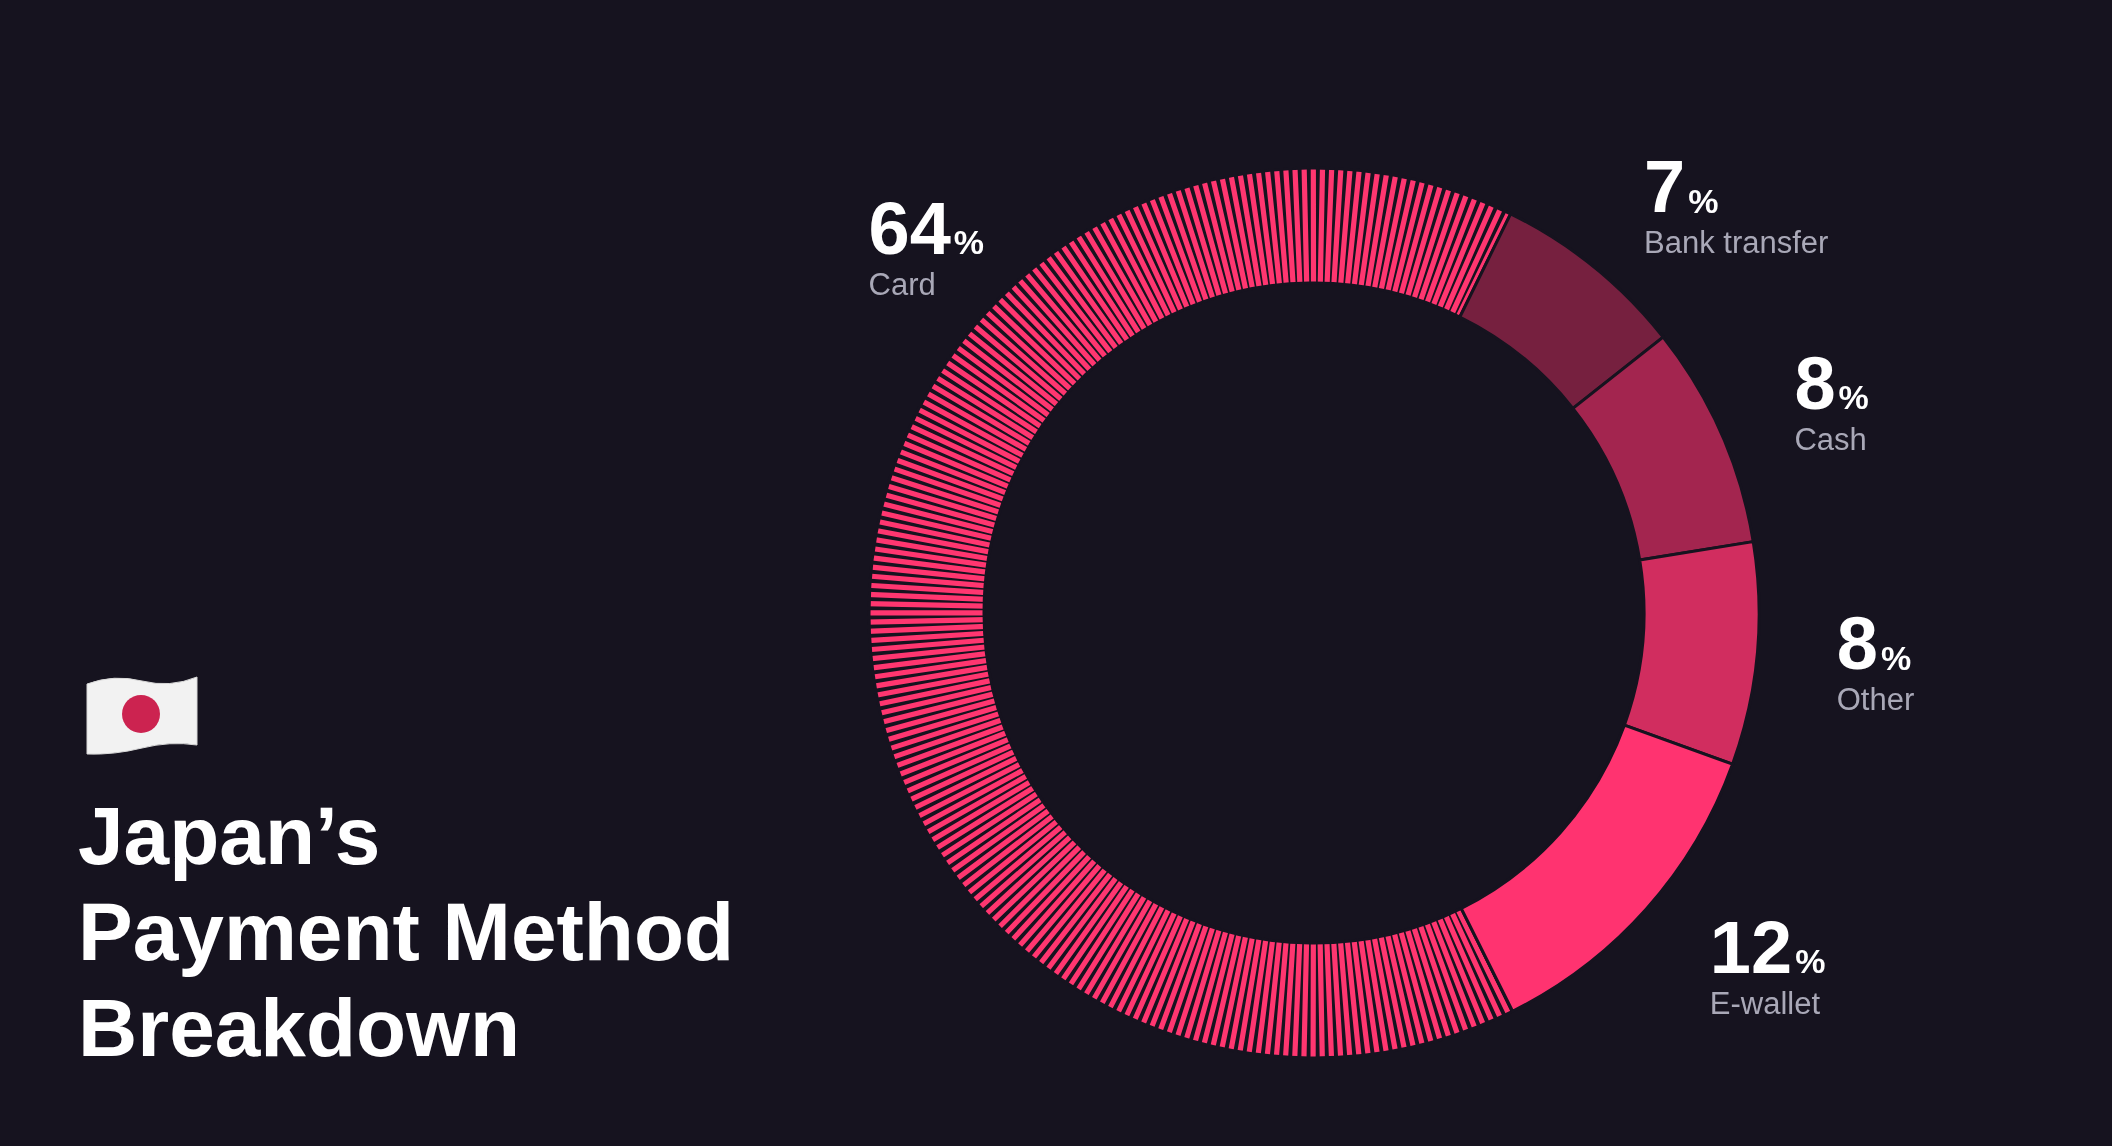  What do you see at coordinates (406, 932) in the screenshot?
I see `text: Japan’s Payment Method Breakdown` at bounding box center [406, 932].